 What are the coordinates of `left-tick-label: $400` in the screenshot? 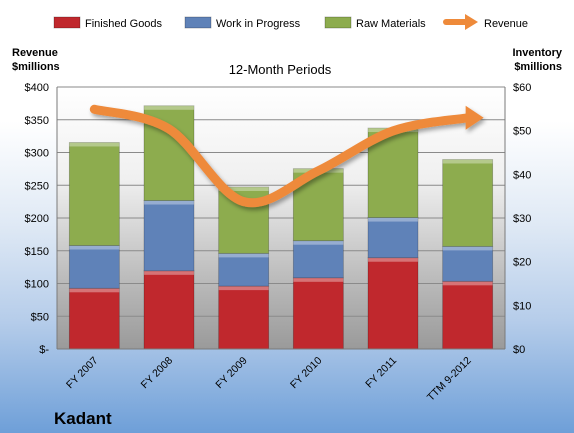 It's located at (37, 88).